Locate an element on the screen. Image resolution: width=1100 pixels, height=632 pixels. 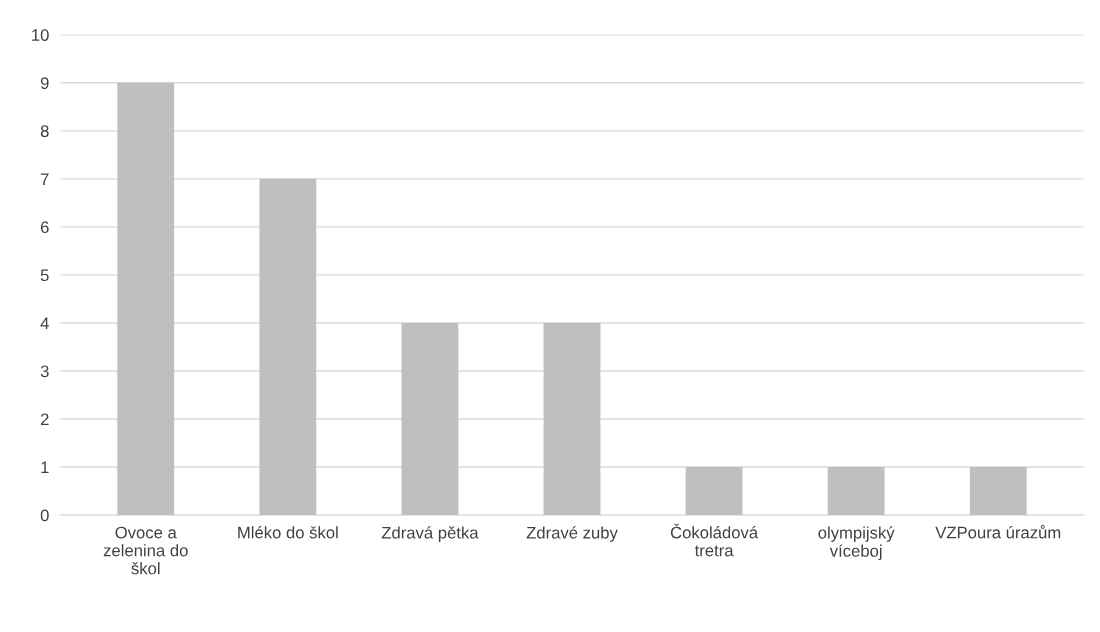
y-tick-label: 3 is located at coordinates (44, 371).